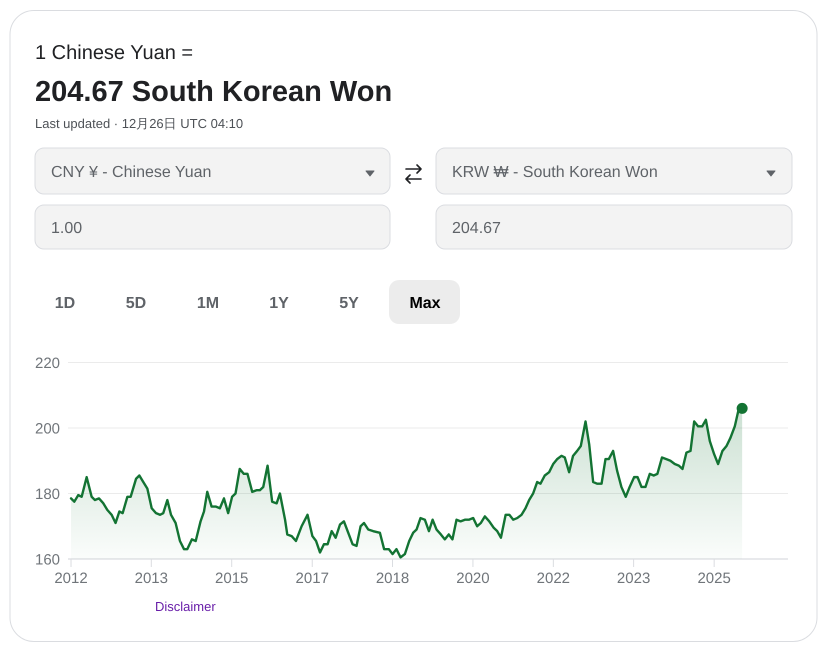 The width and height of the screenshot is (828, 653). Describe the element at coordinates (393, 578) in the screenshot. I see `x-tick-label: 2018` at that location.